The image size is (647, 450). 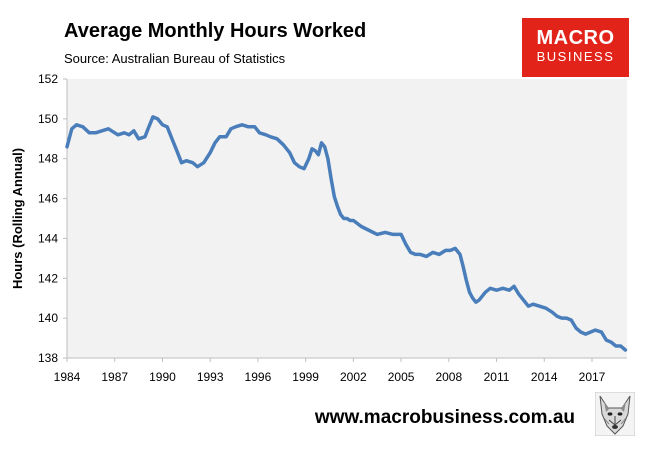 What do you see at coordinates (48, 318) in the screenshot?
I see `y-tick-label: 140` at bounding box center [48, 318].